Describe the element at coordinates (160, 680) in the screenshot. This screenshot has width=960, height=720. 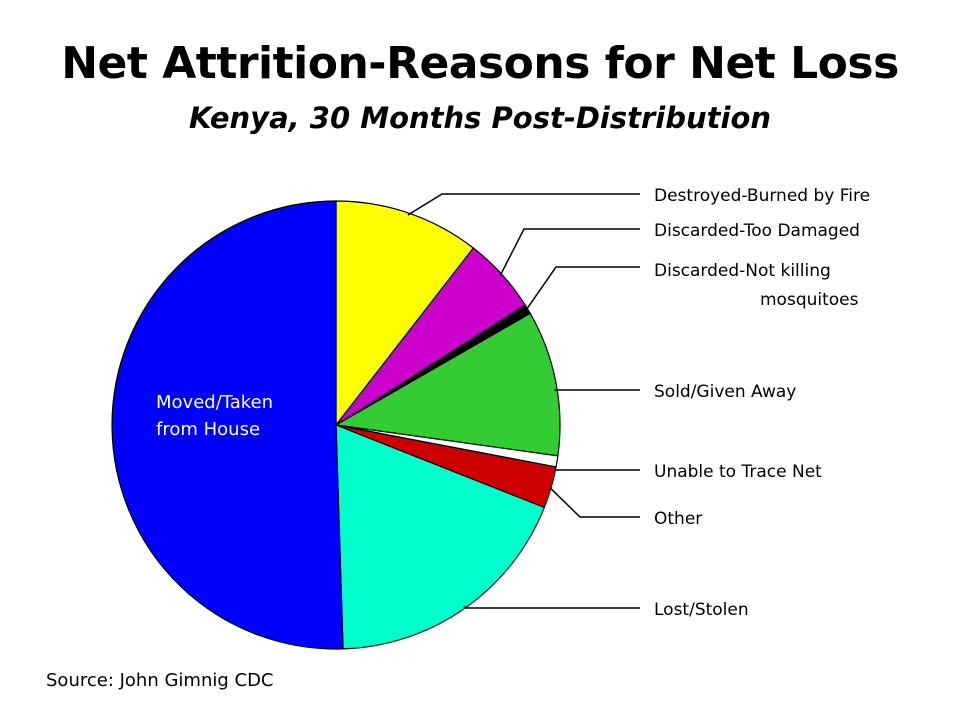
I see `source-note: Source: John Gimnig CDC` at that location.